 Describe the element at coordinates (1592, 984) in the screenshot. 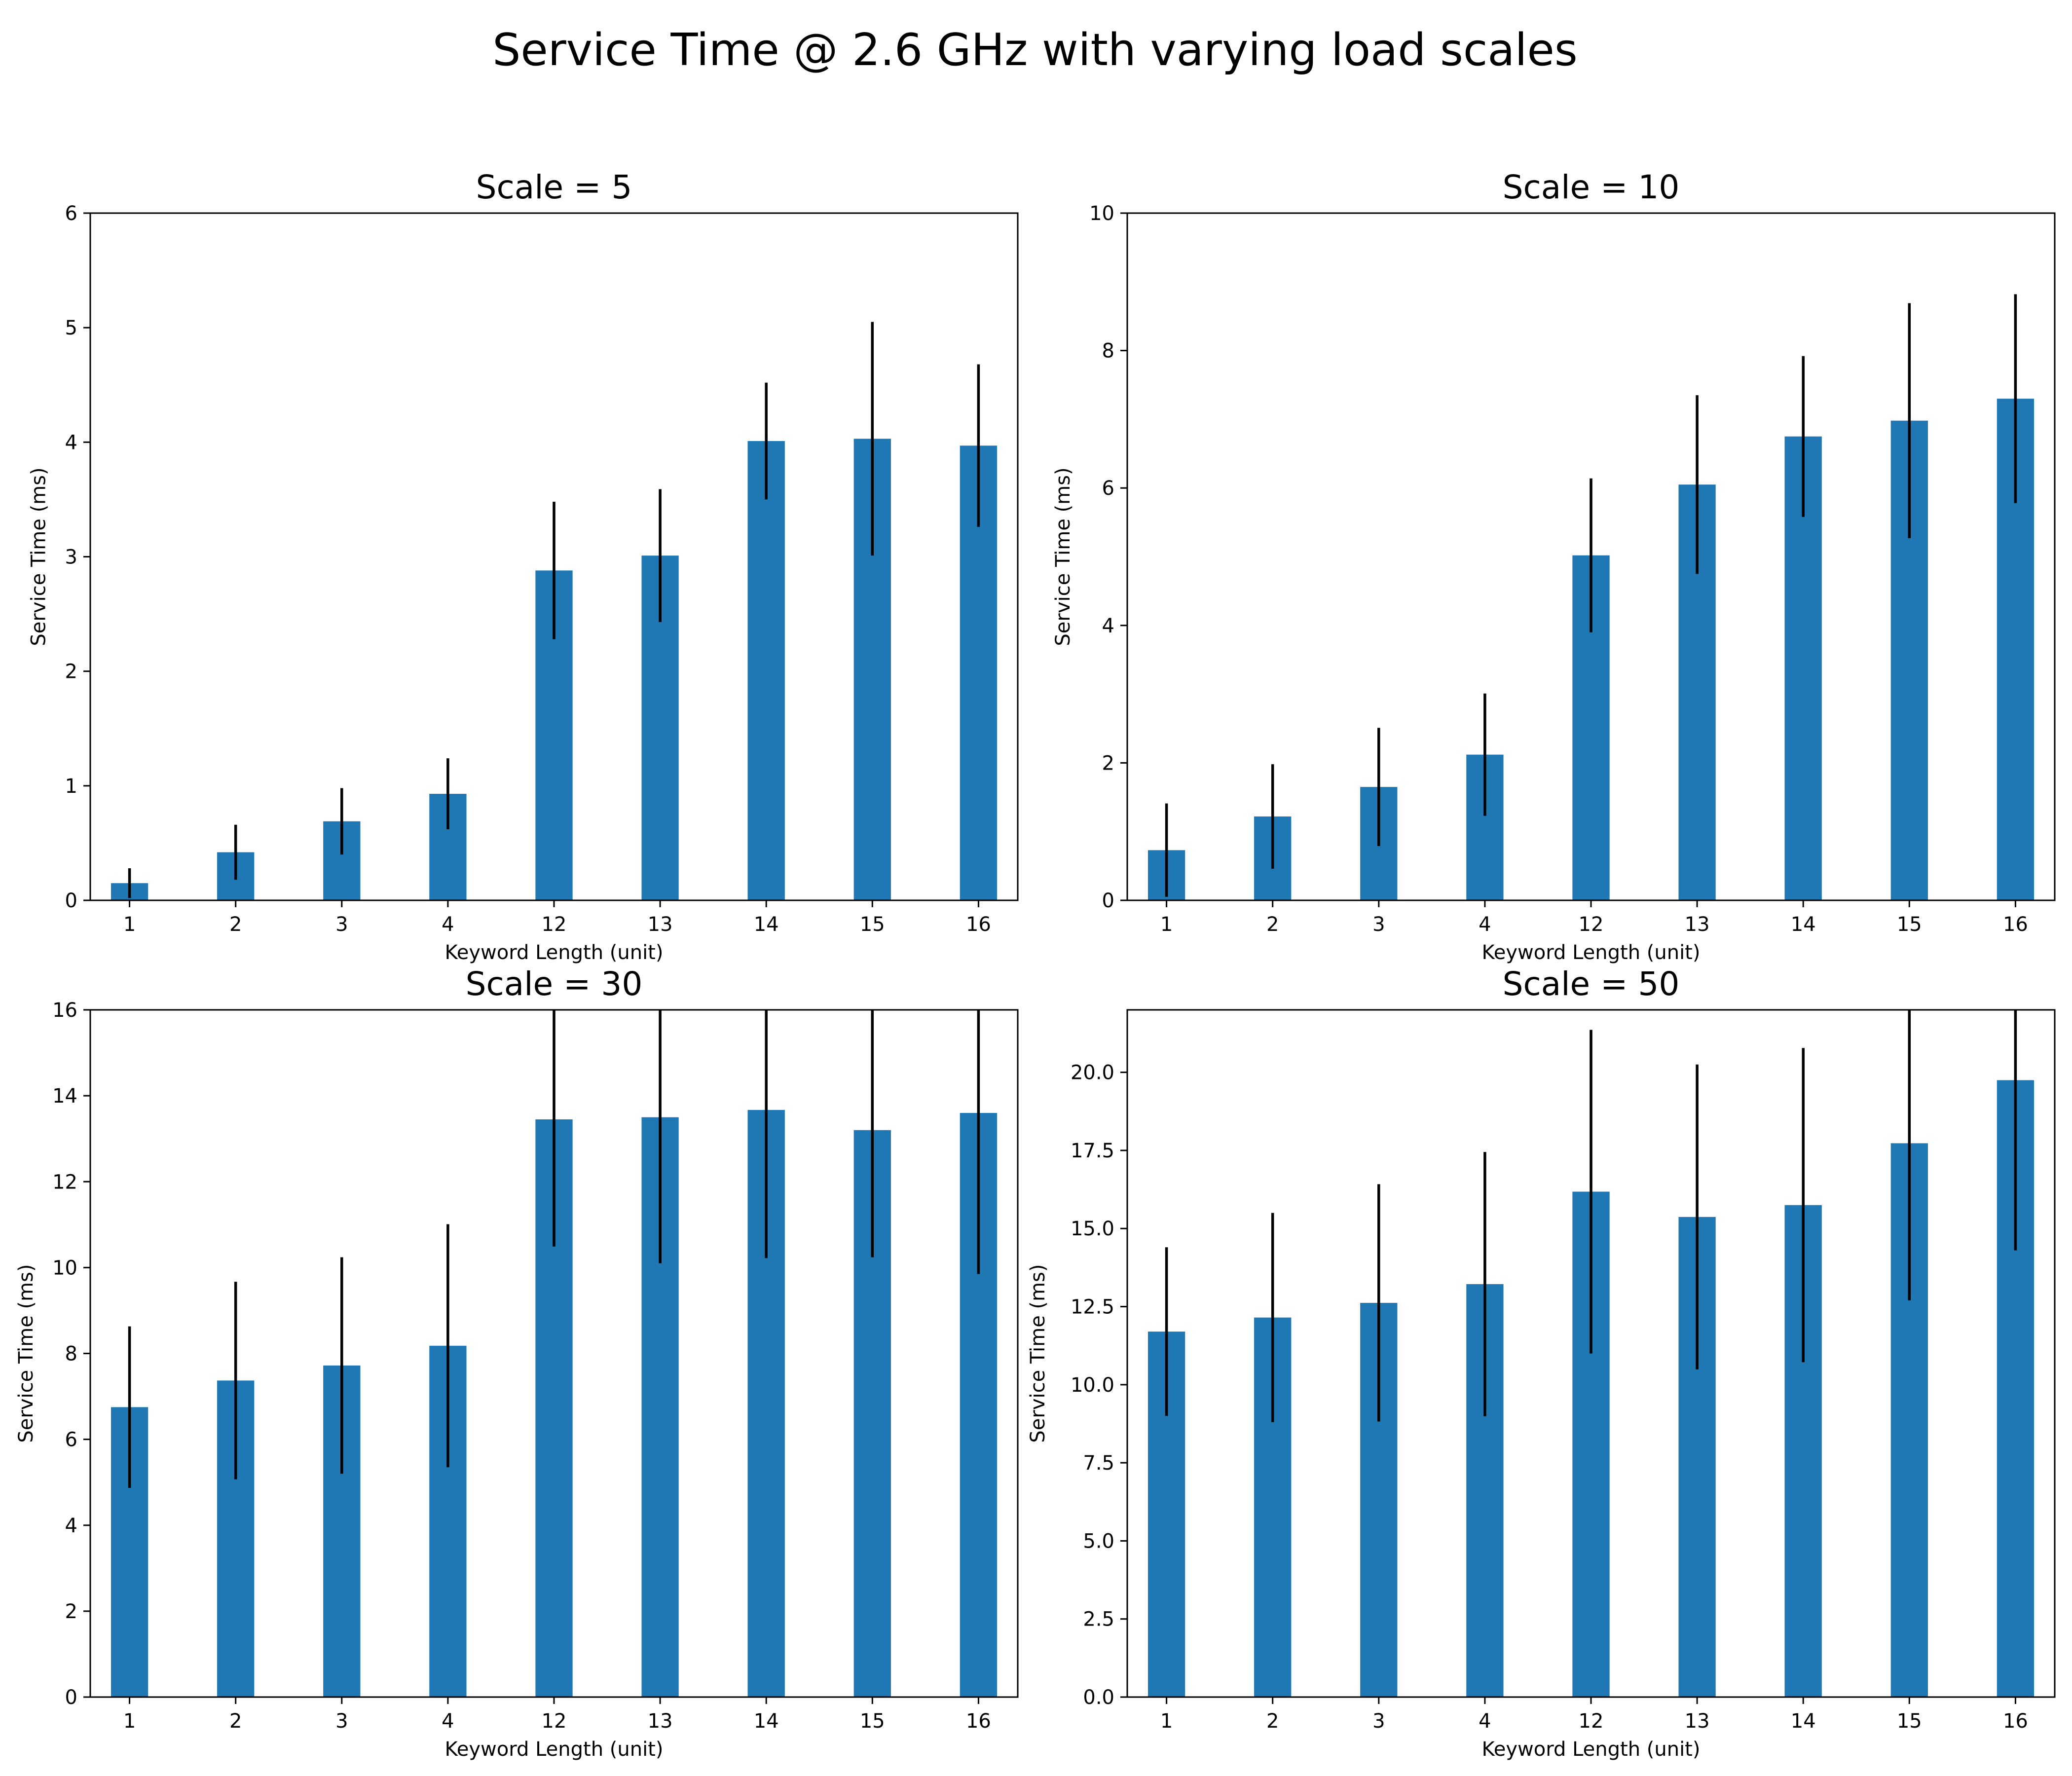

I see `subplot-title: Scale = 50` at that location.